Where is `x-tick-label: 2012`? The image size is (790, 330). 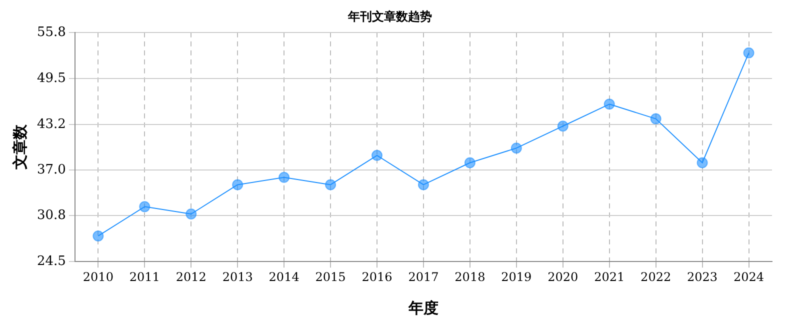 x-tick-label: 2012 is located at coordinates (191, 277).